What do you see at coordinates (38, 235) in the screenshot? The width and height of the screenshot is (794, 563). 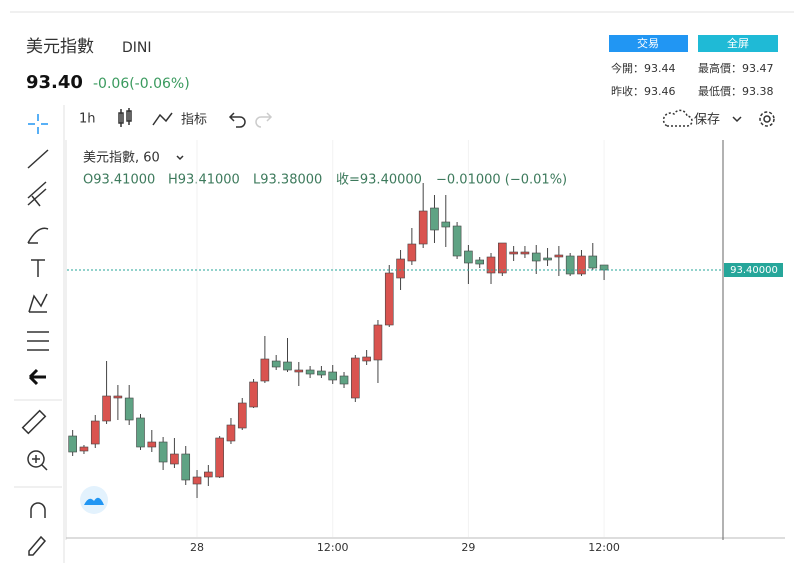 I see `brush-tool` at bounding box center [38, 235].